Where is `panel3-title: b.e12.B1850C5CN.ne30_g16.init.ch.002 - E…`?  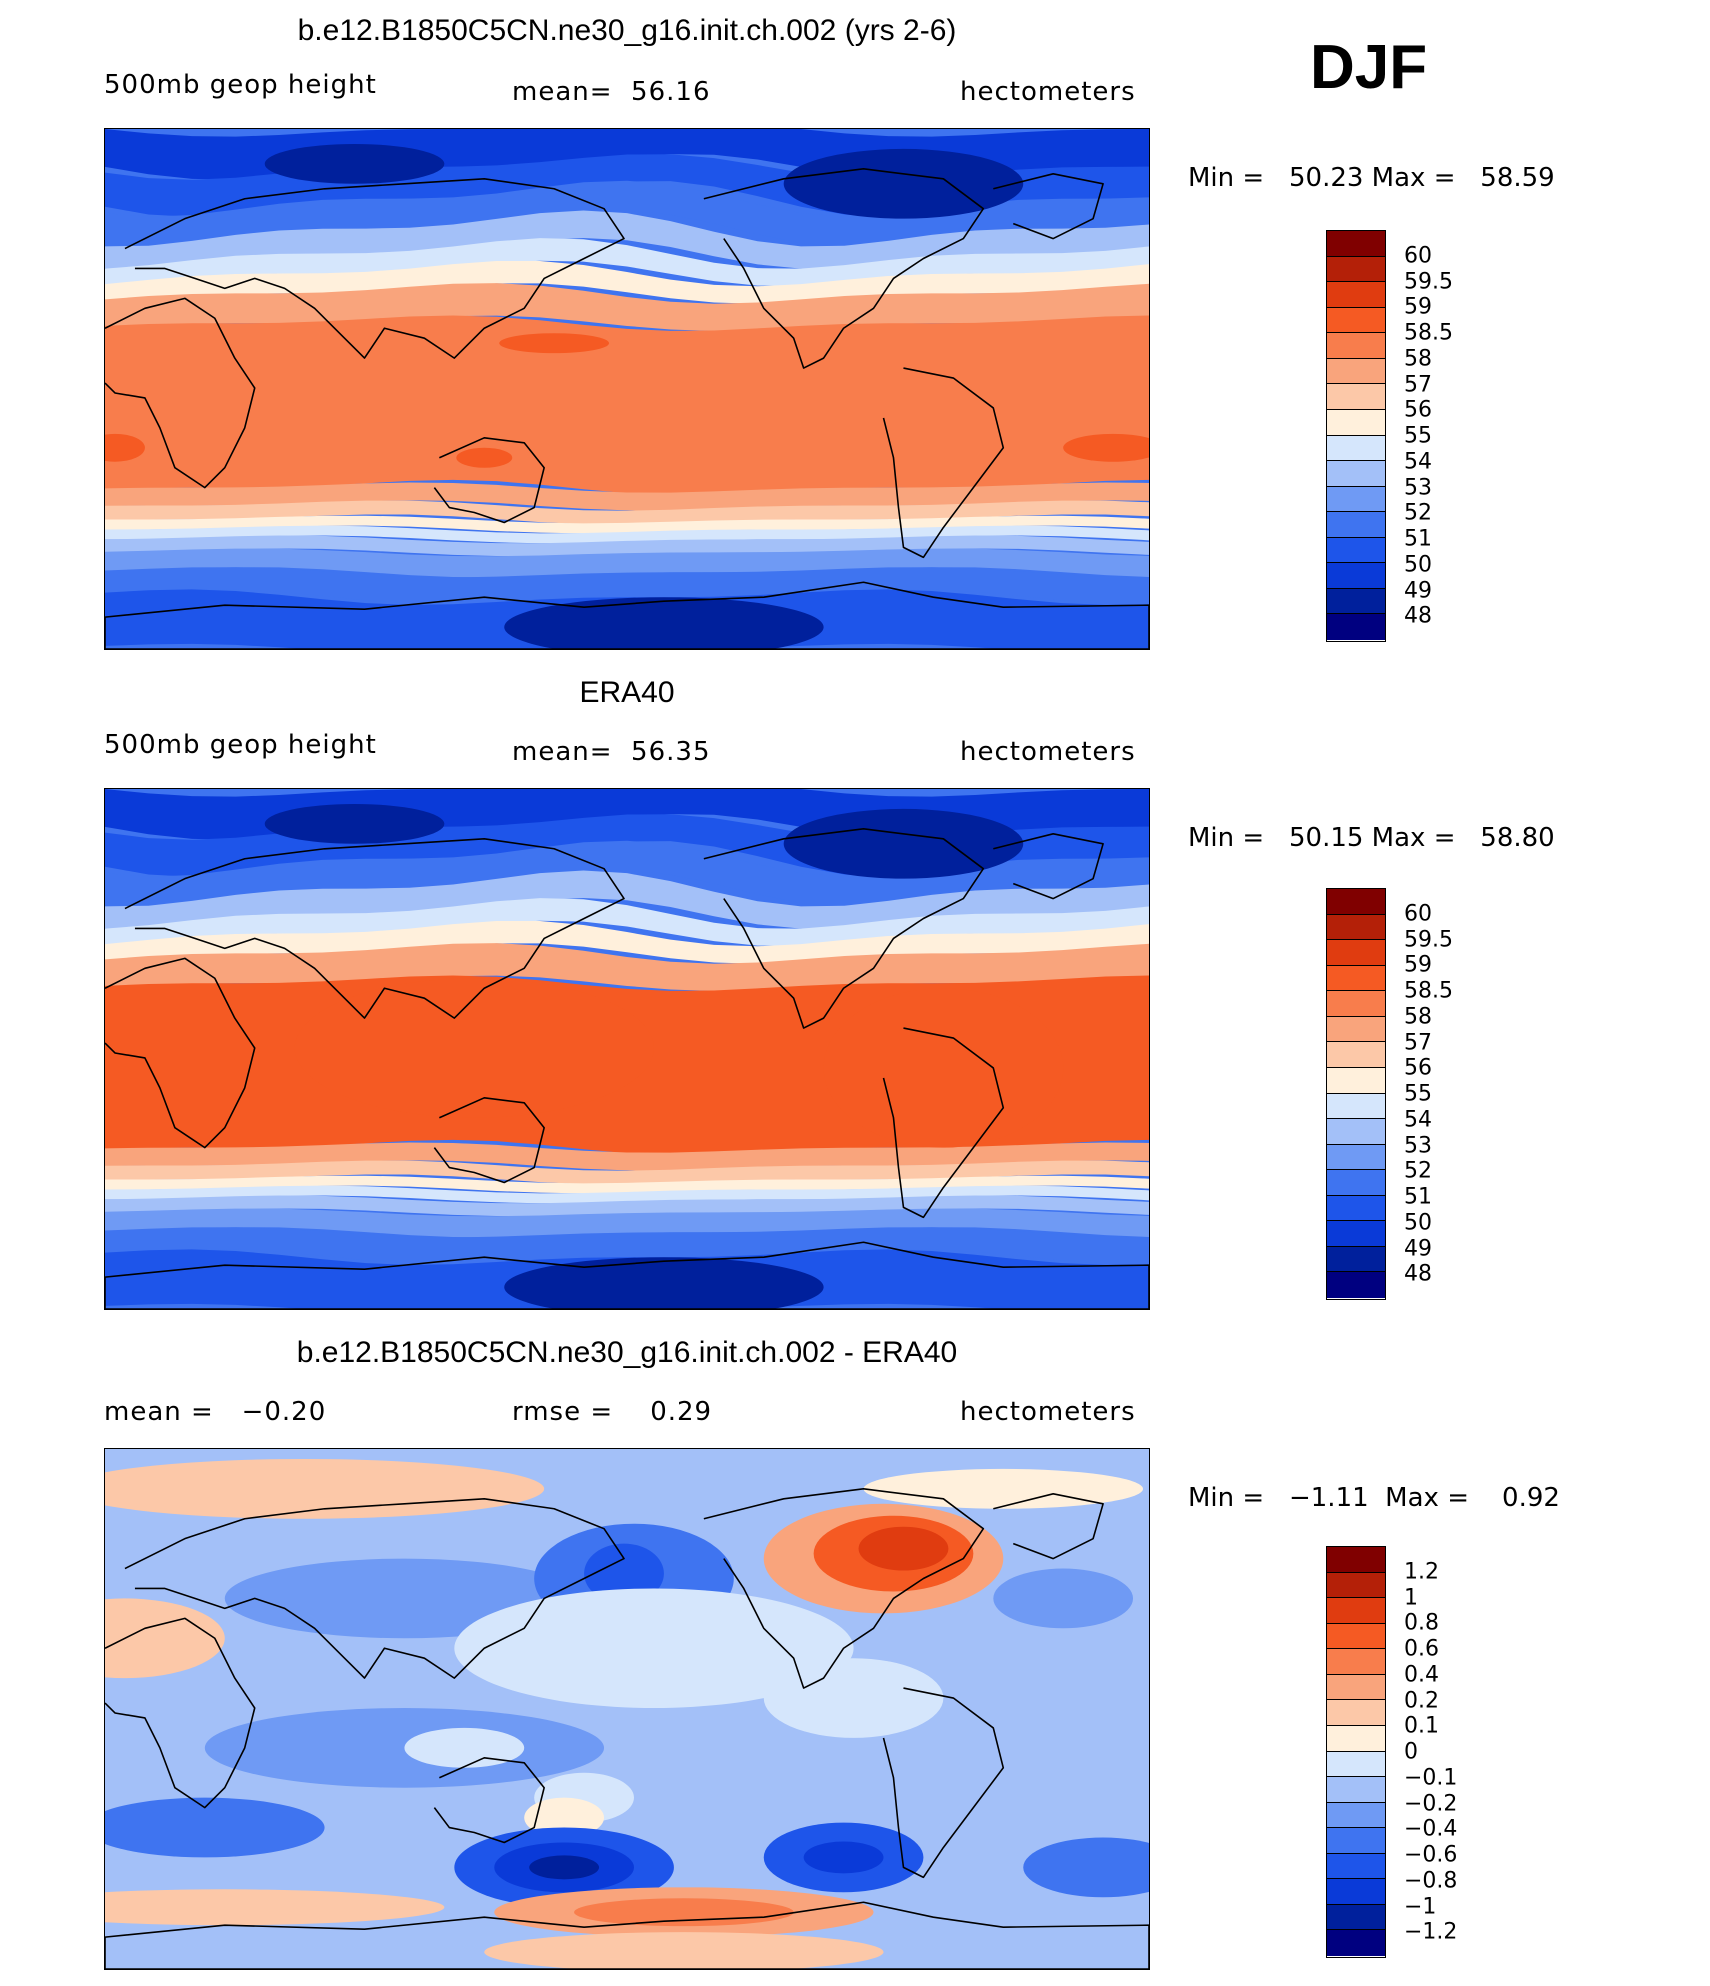 panel3-title: b.e12.B1850C5CN.ne30_g16.init.ch.002 - E… is located at coordinates (627, 1352).